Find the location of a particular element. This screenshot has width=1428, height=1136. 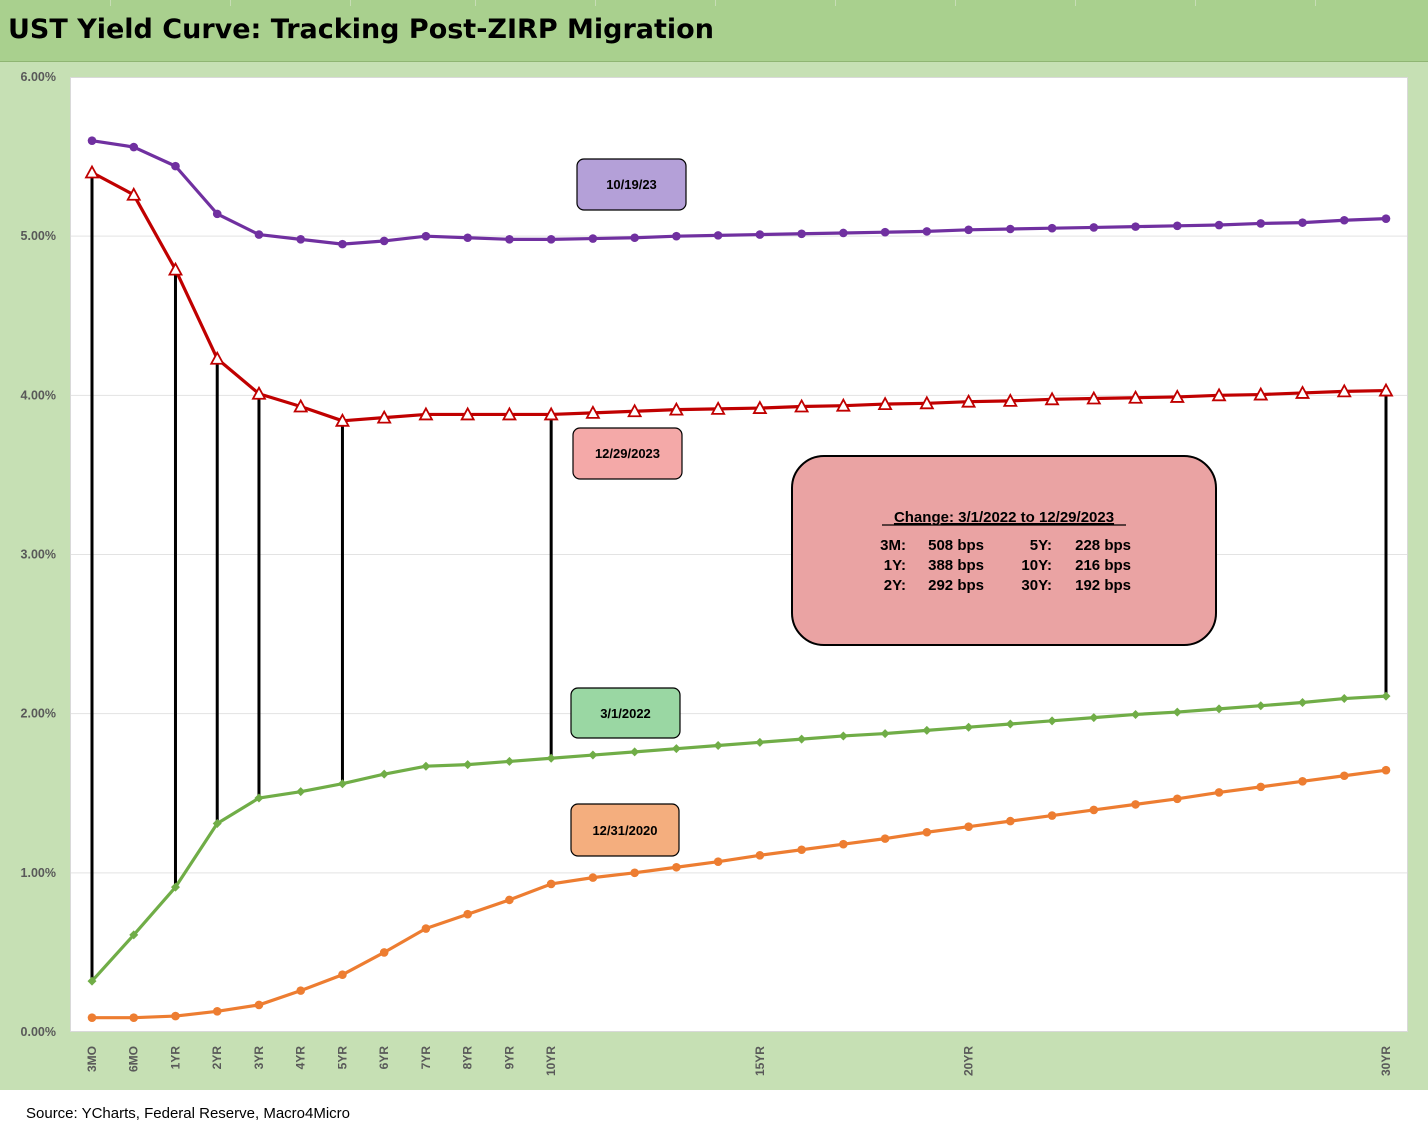

y-tick-label: 1.00% is located at coordinates (38, 873).